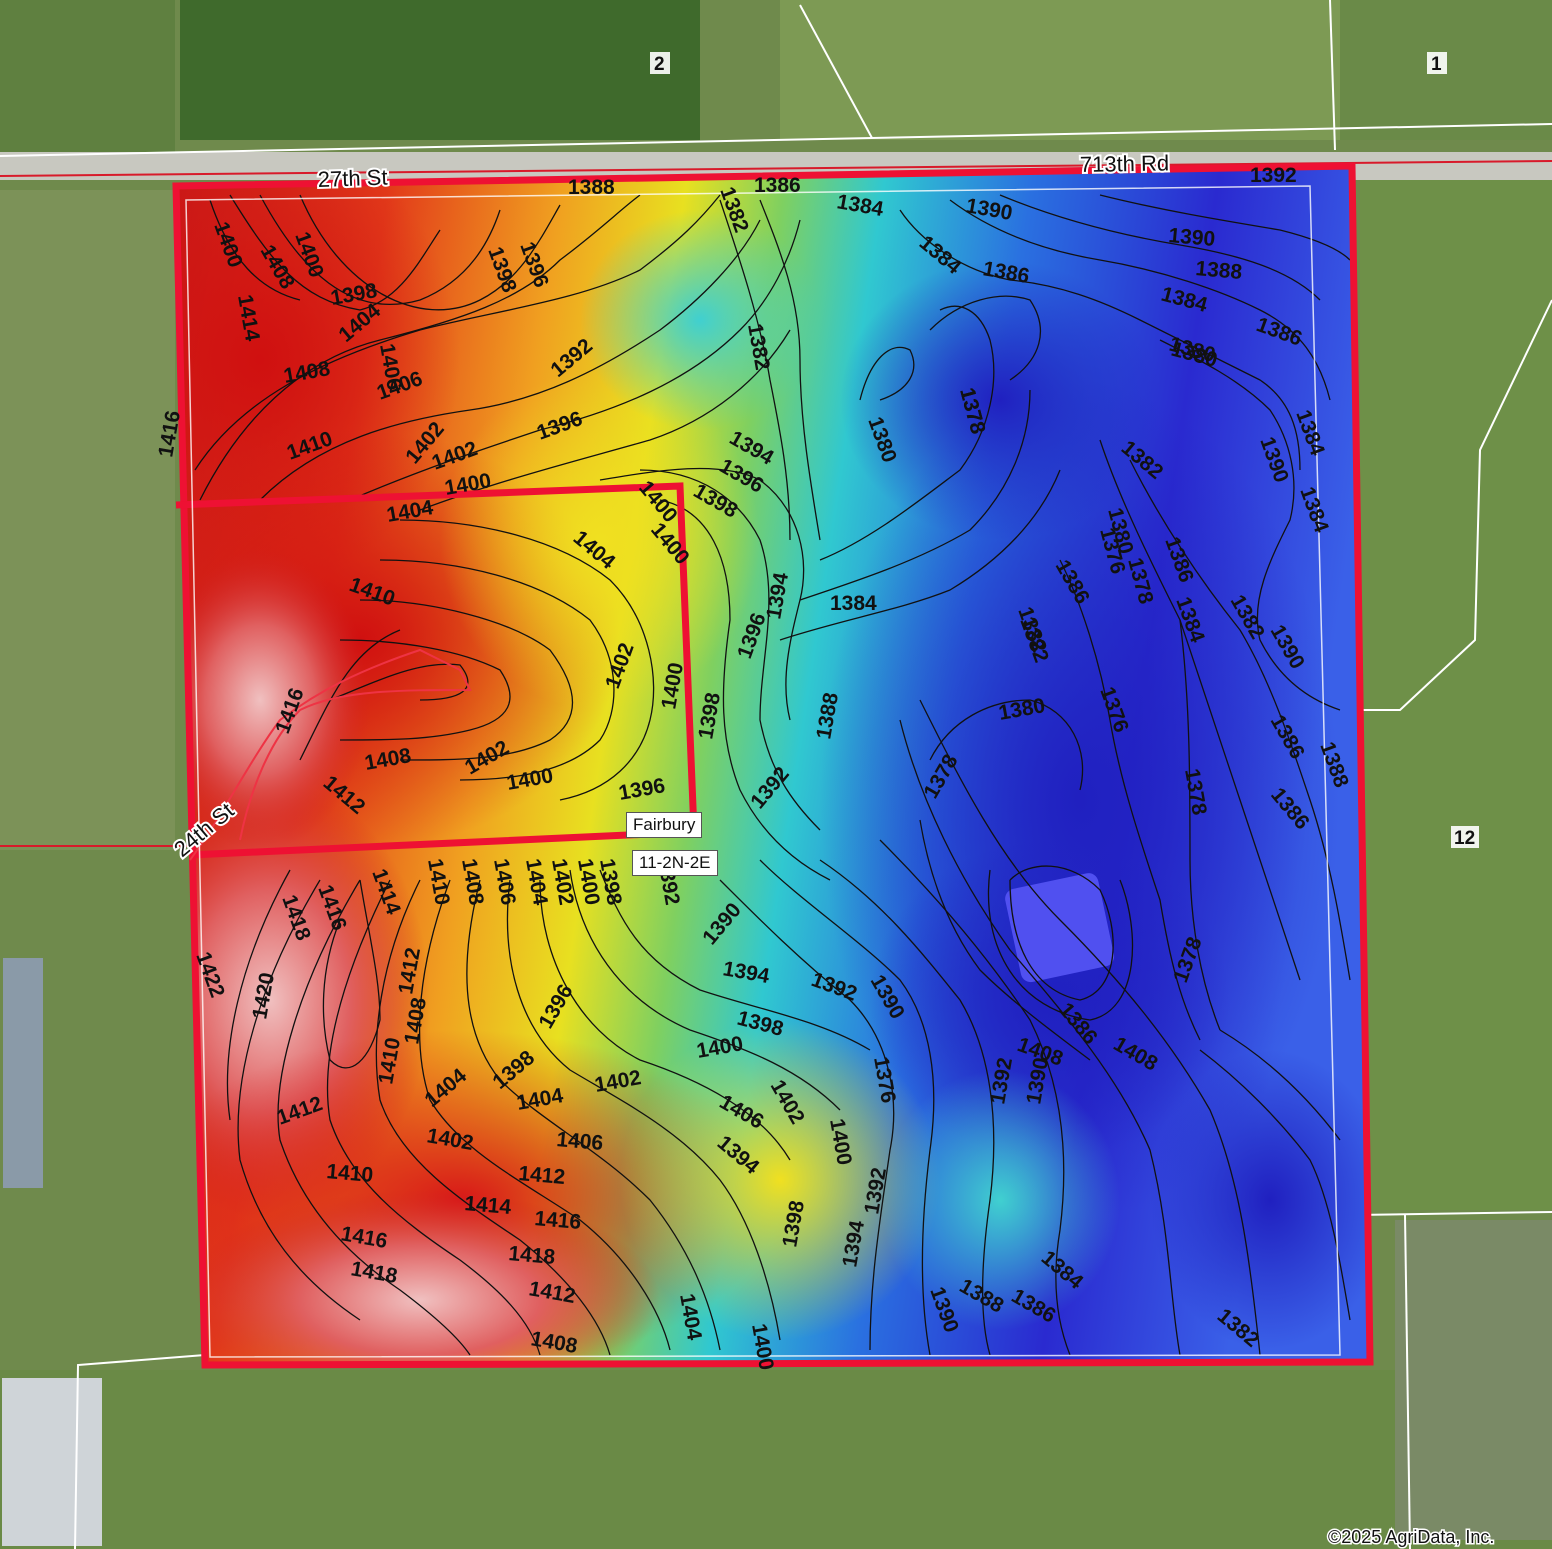 This screenshot has width=1552, height=1549. Describe the element at coordinates (776, 140) in the screenshot. I see `section-line-north` at that location.